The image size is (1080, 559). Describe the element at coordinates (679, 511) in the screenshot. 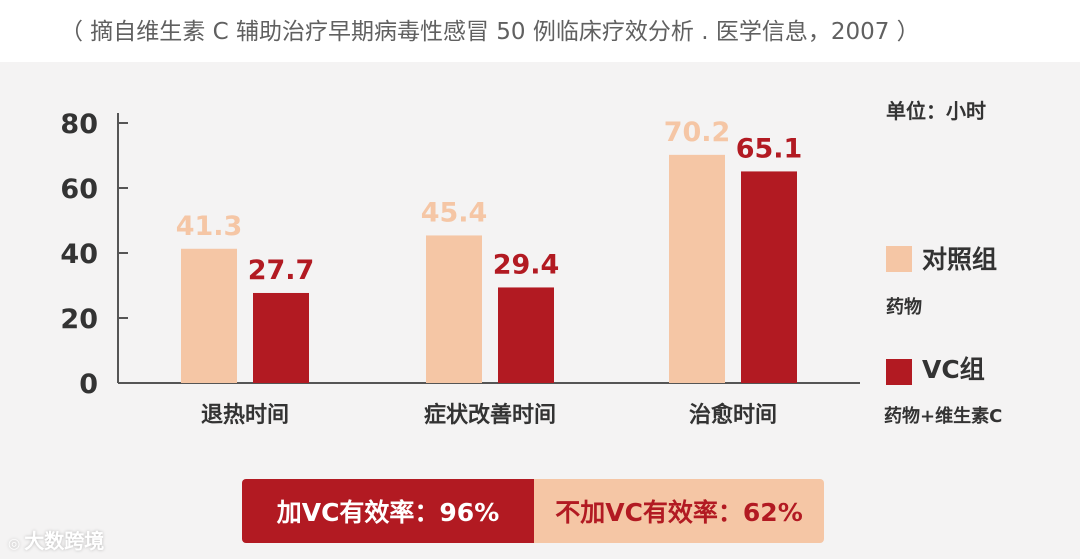

I see `rate-without-vc: 不加VC有效率：62%` at that location.